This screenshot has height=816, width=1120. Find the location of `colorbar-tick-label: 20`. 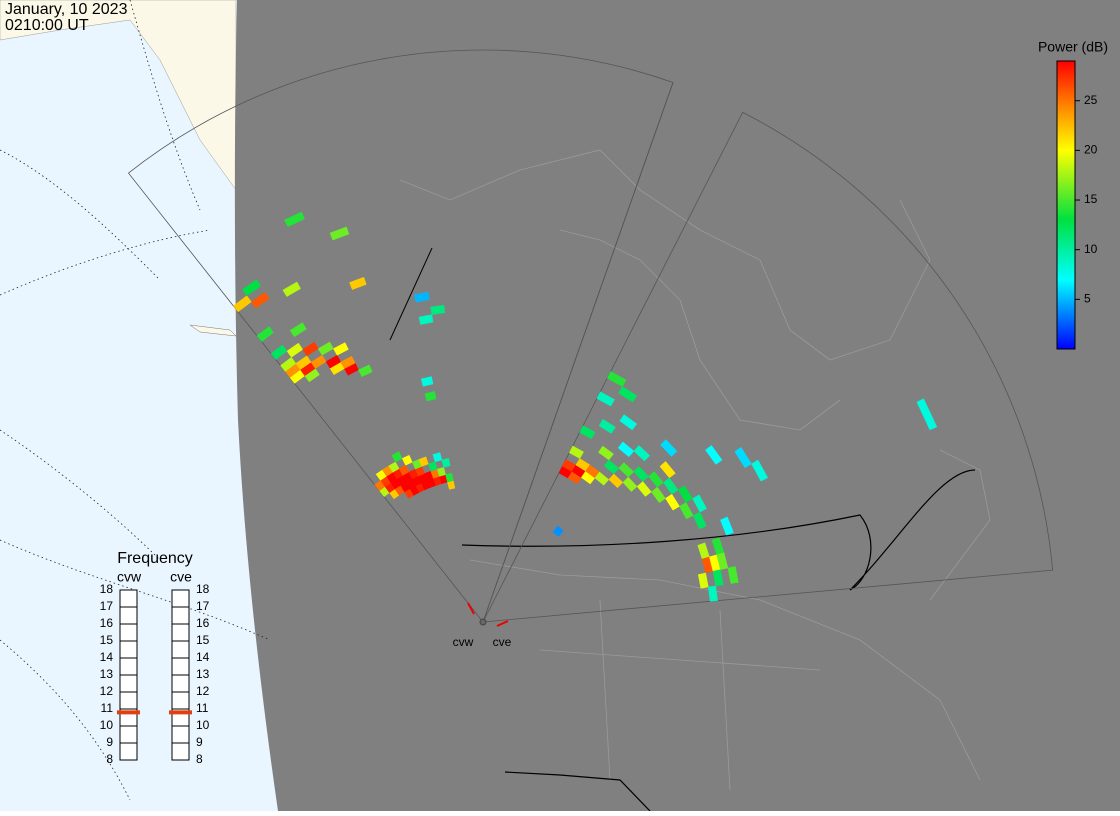

colorbar-tick-label: 20 is located at coordinates (1091, 150).